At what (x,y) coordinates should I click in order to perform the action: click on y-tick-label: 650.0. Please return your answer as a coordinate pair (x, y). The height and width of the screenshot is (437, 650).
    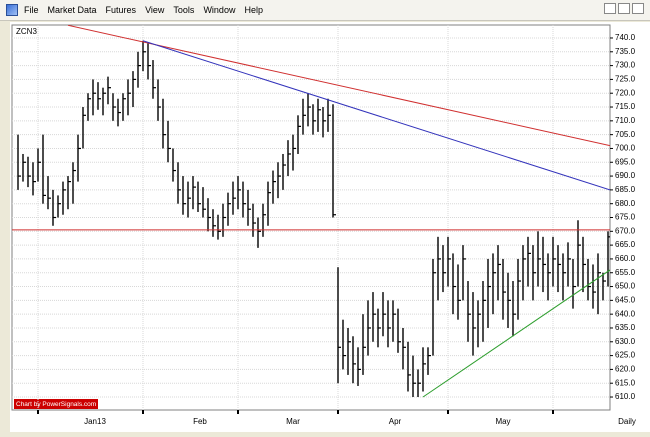
    Looking at the image, I should click on (625, 286).